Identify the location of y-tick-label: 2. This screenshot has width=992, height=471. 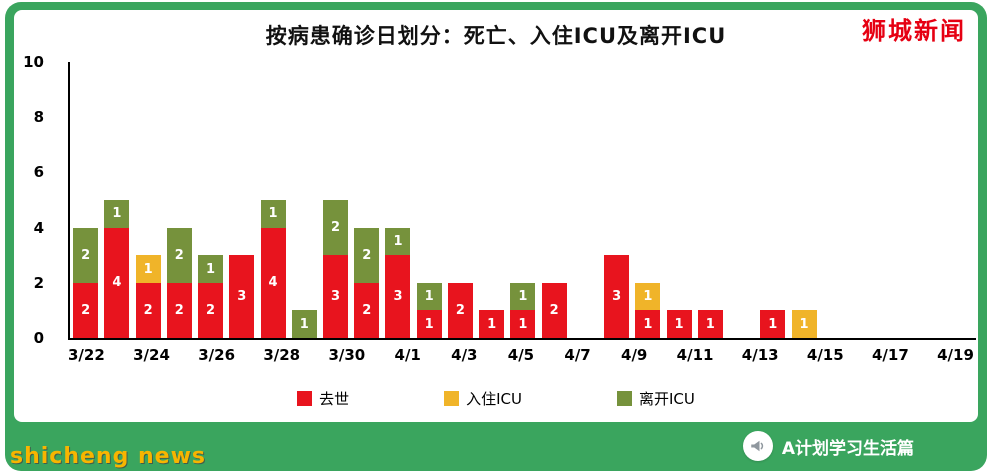
(38, 282).